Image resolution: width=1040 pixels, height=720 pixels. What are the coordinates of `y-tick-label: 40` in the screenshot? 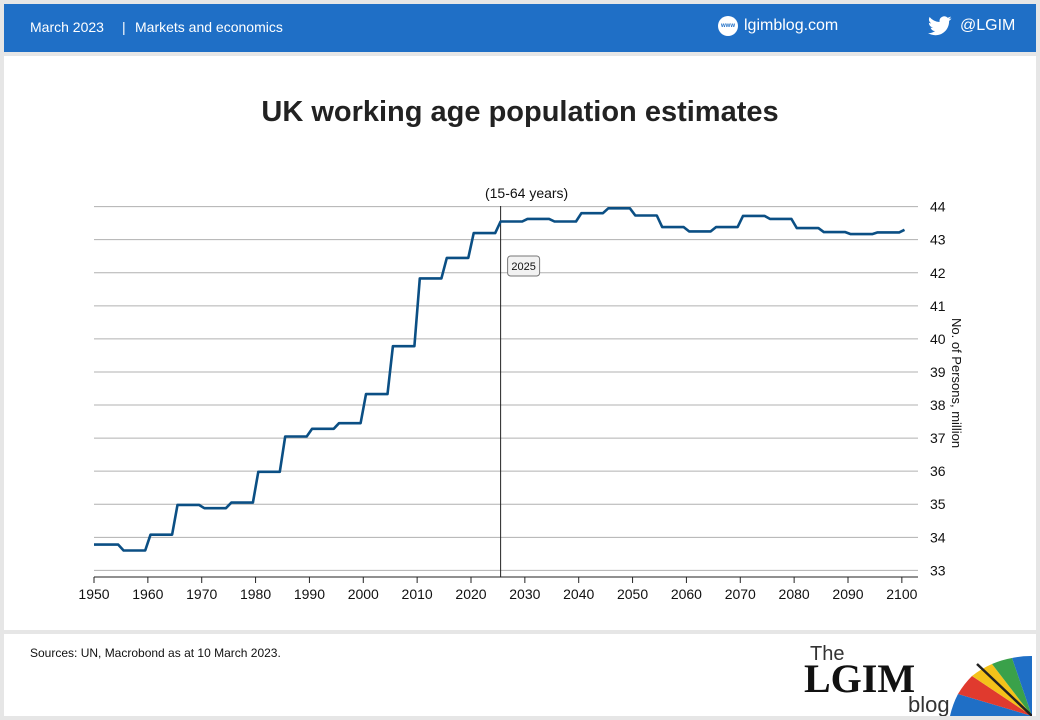 It's located at (938, 339).